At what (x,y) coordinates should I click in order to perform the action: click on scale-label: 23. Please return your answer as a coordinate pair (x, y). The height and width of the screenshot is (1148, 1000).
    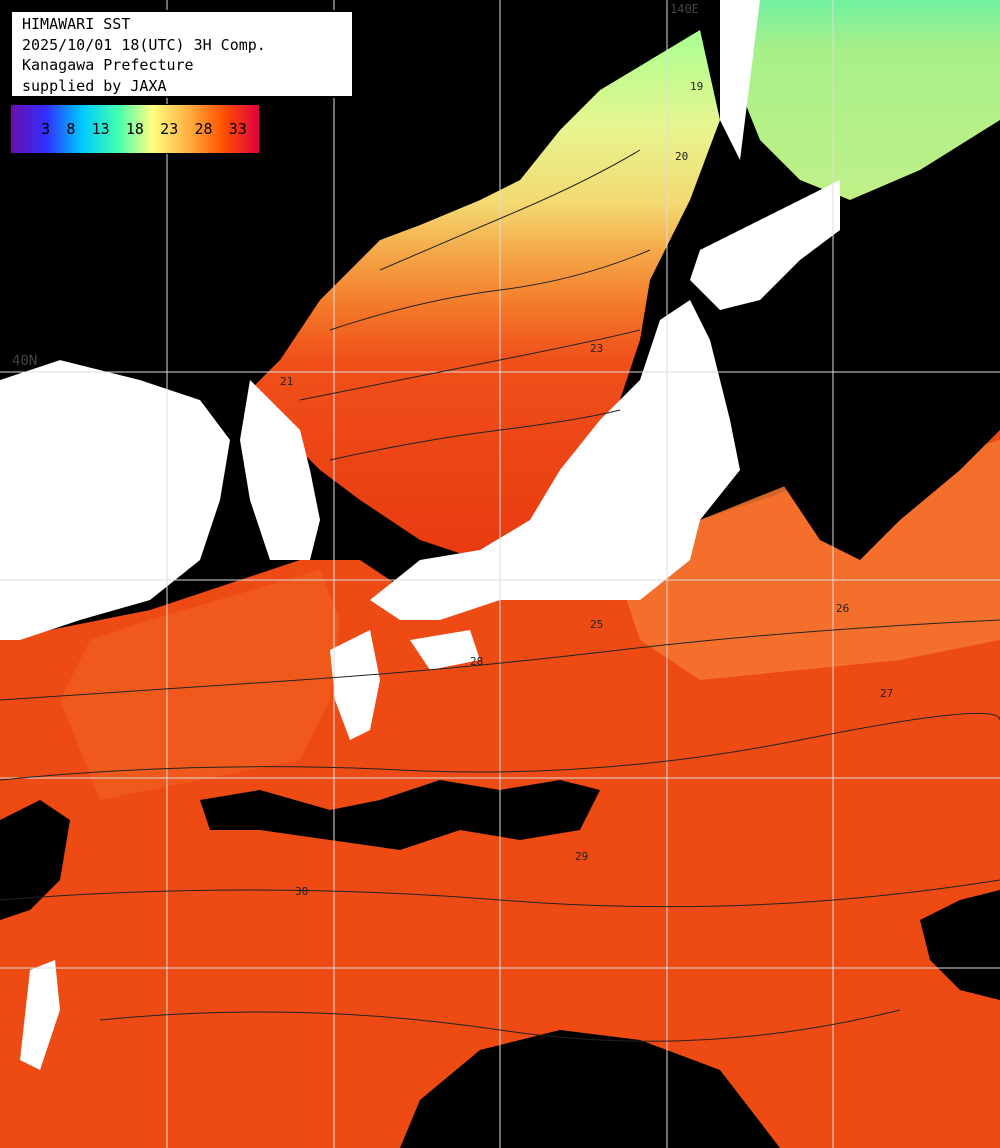
    Looking at the image, I should click on (169, 129).